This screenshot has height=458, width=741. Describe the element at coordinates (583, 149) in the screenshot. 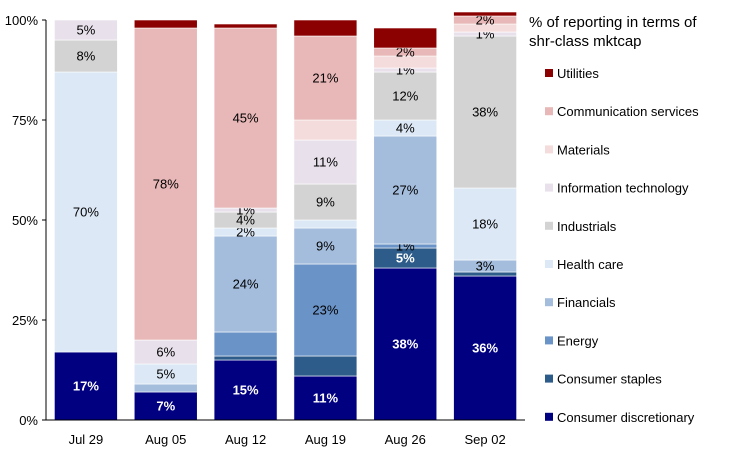

I see `legend-label: Materials` at that location.